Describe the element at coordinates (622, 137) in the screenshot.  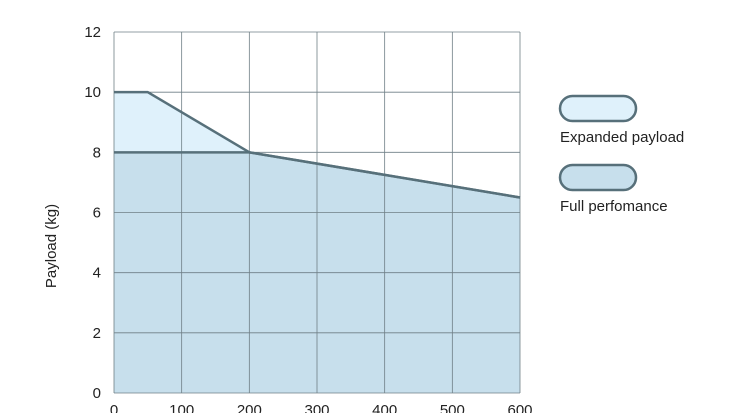
I see `legend-label: Expanded payload` at that location.